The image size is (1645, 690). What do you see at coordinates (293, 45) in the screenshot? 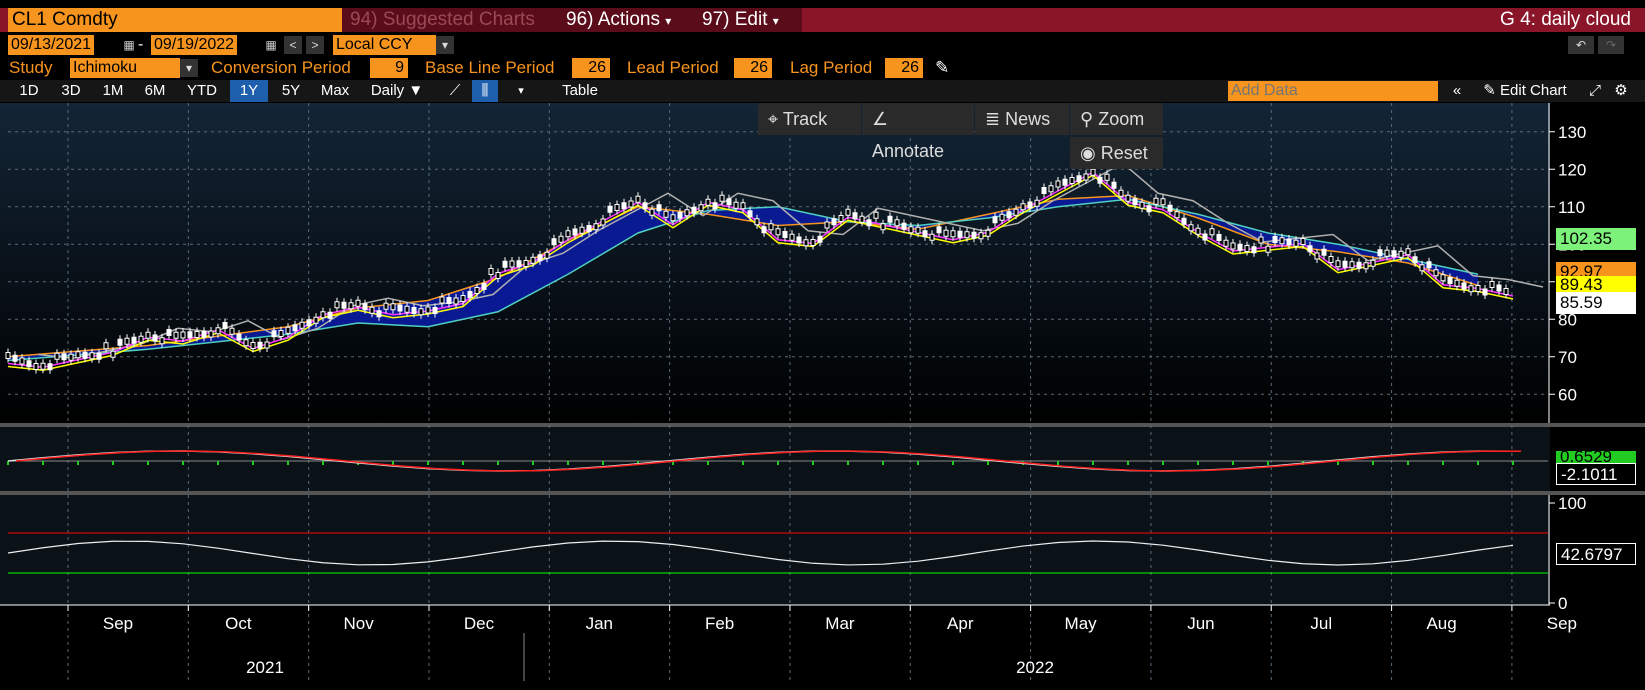
I see `prev-arrow-icon: <` at bounding box center [293, 45].